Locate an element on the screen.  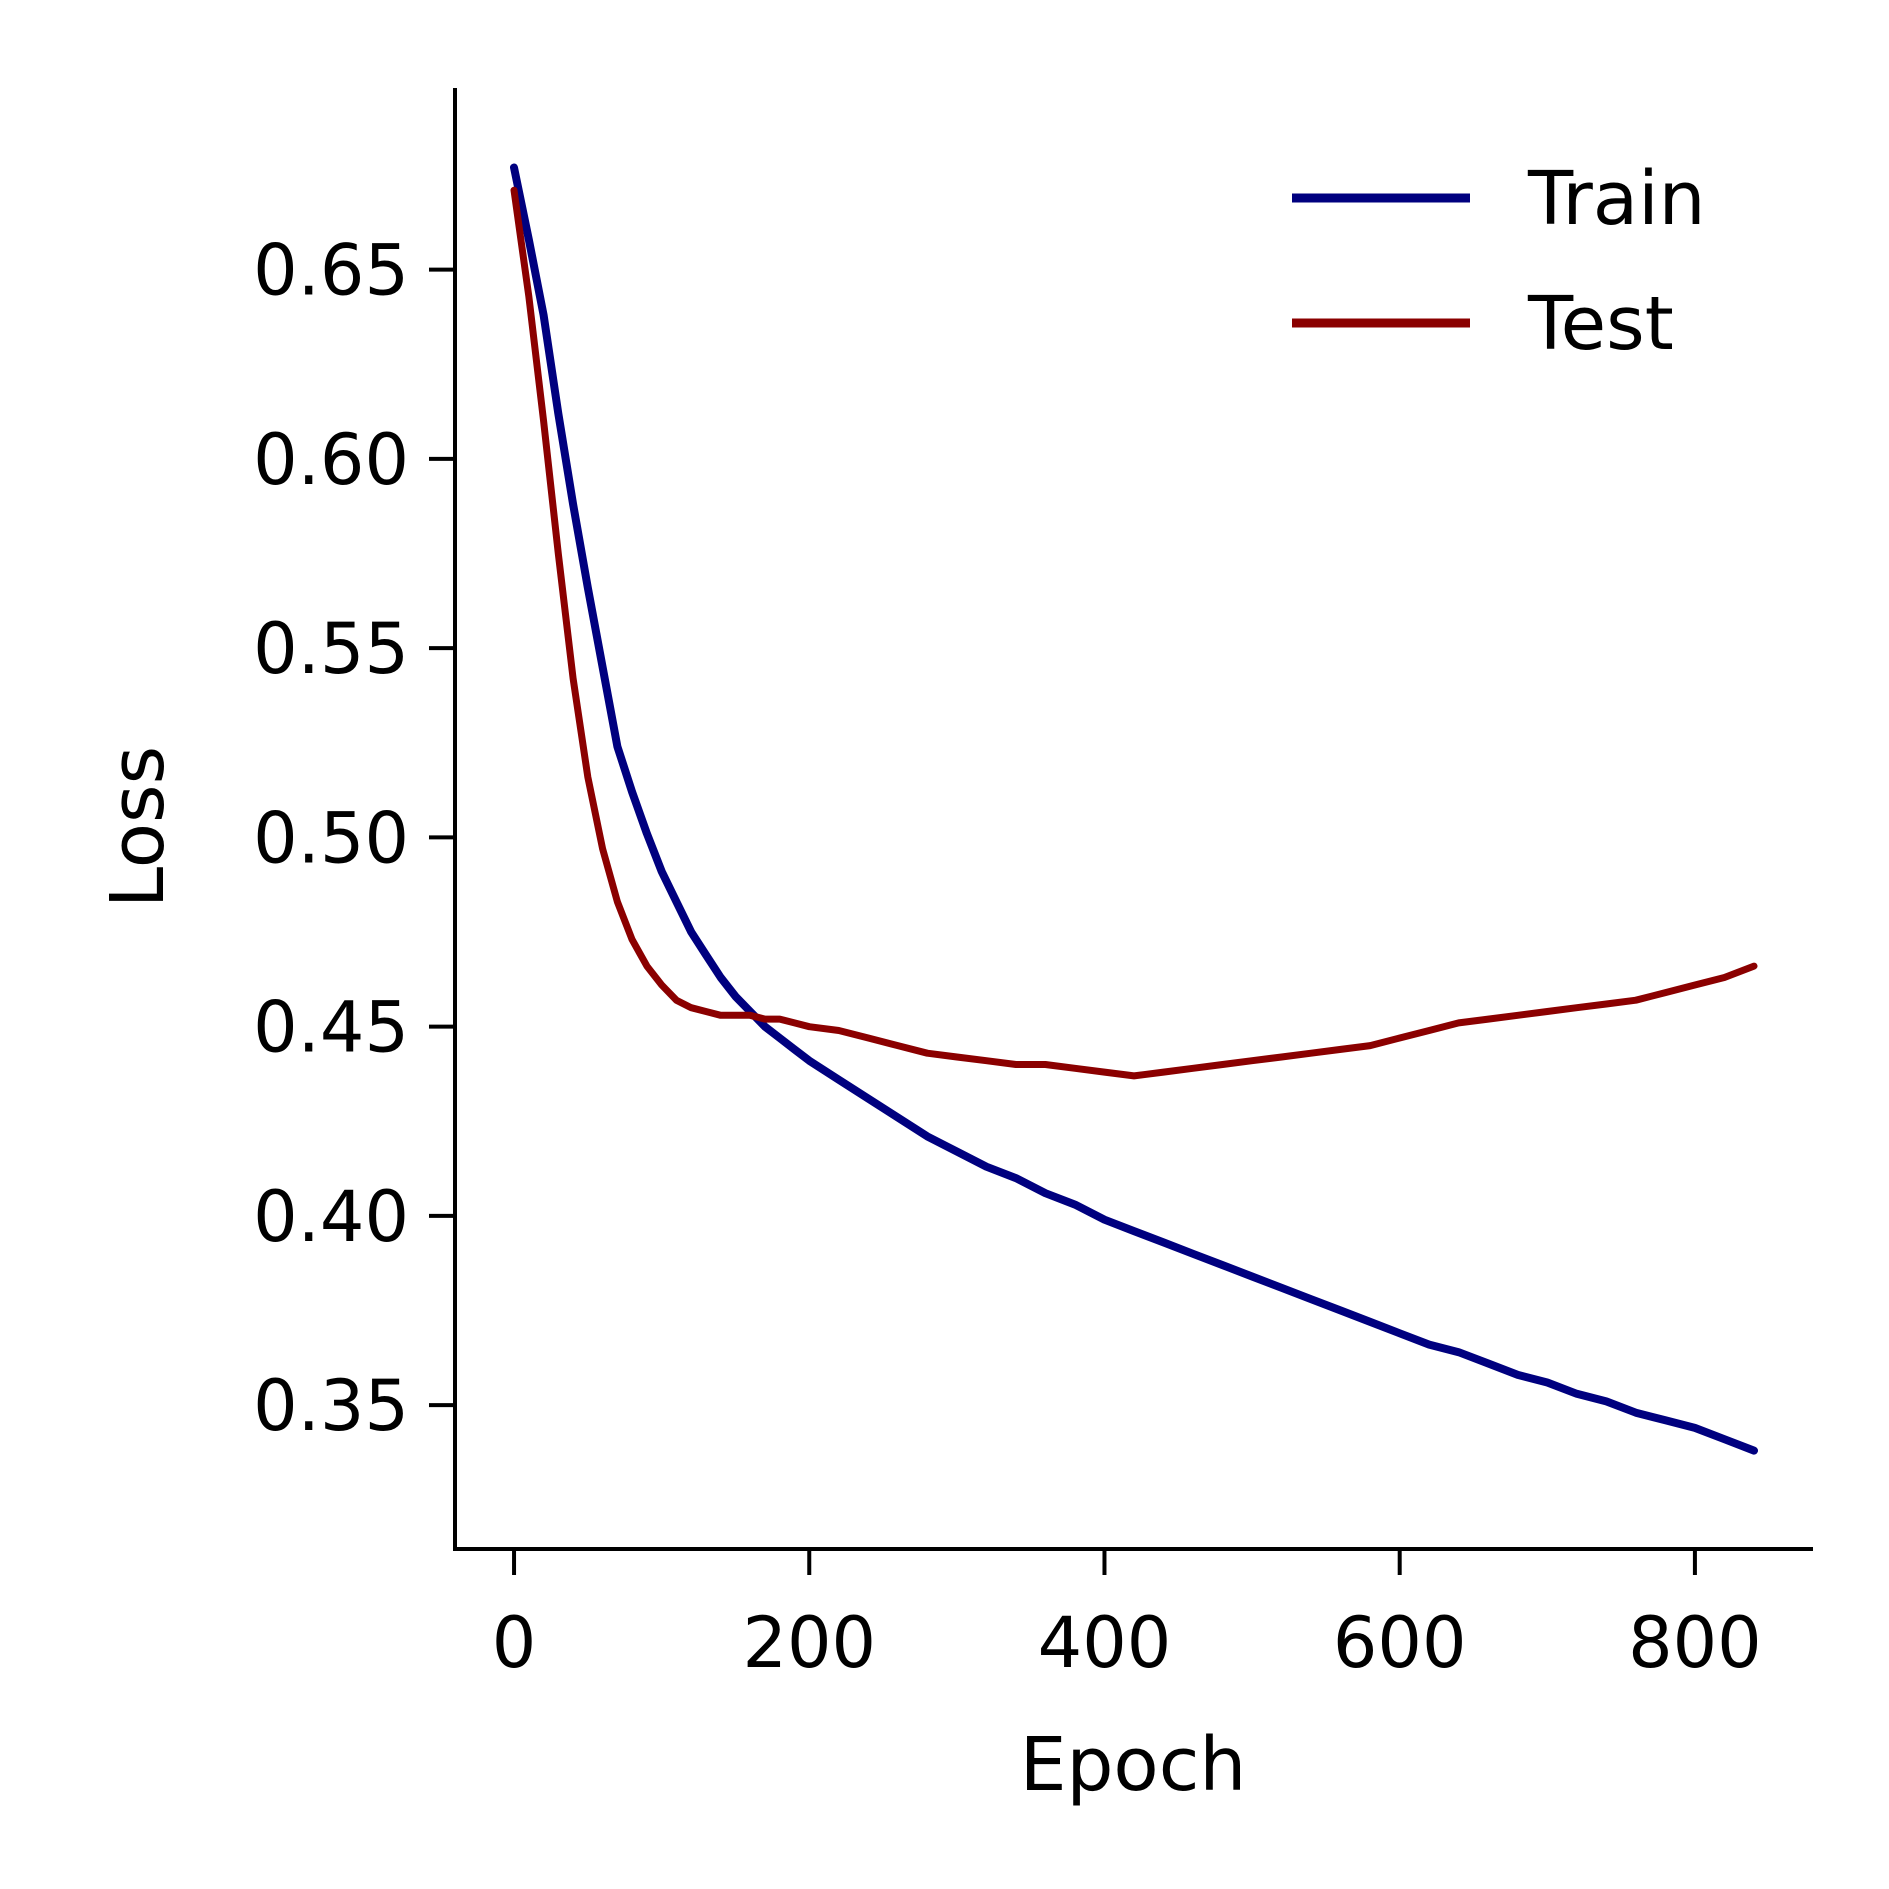
y-tick-label: 0.45 is located at coordinates (331, 1028).